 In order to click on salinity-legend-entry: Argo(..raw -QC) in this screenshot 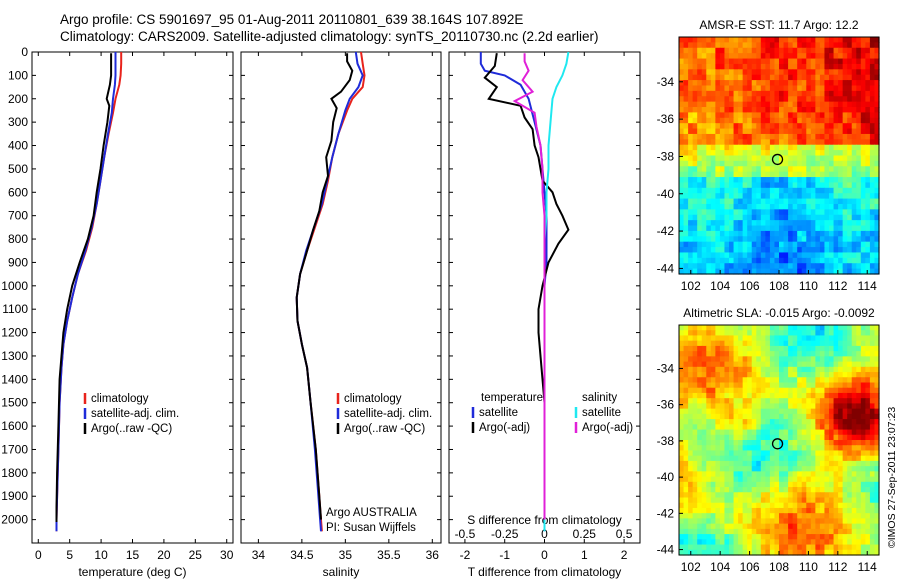, I will do `click(384, 429)`.